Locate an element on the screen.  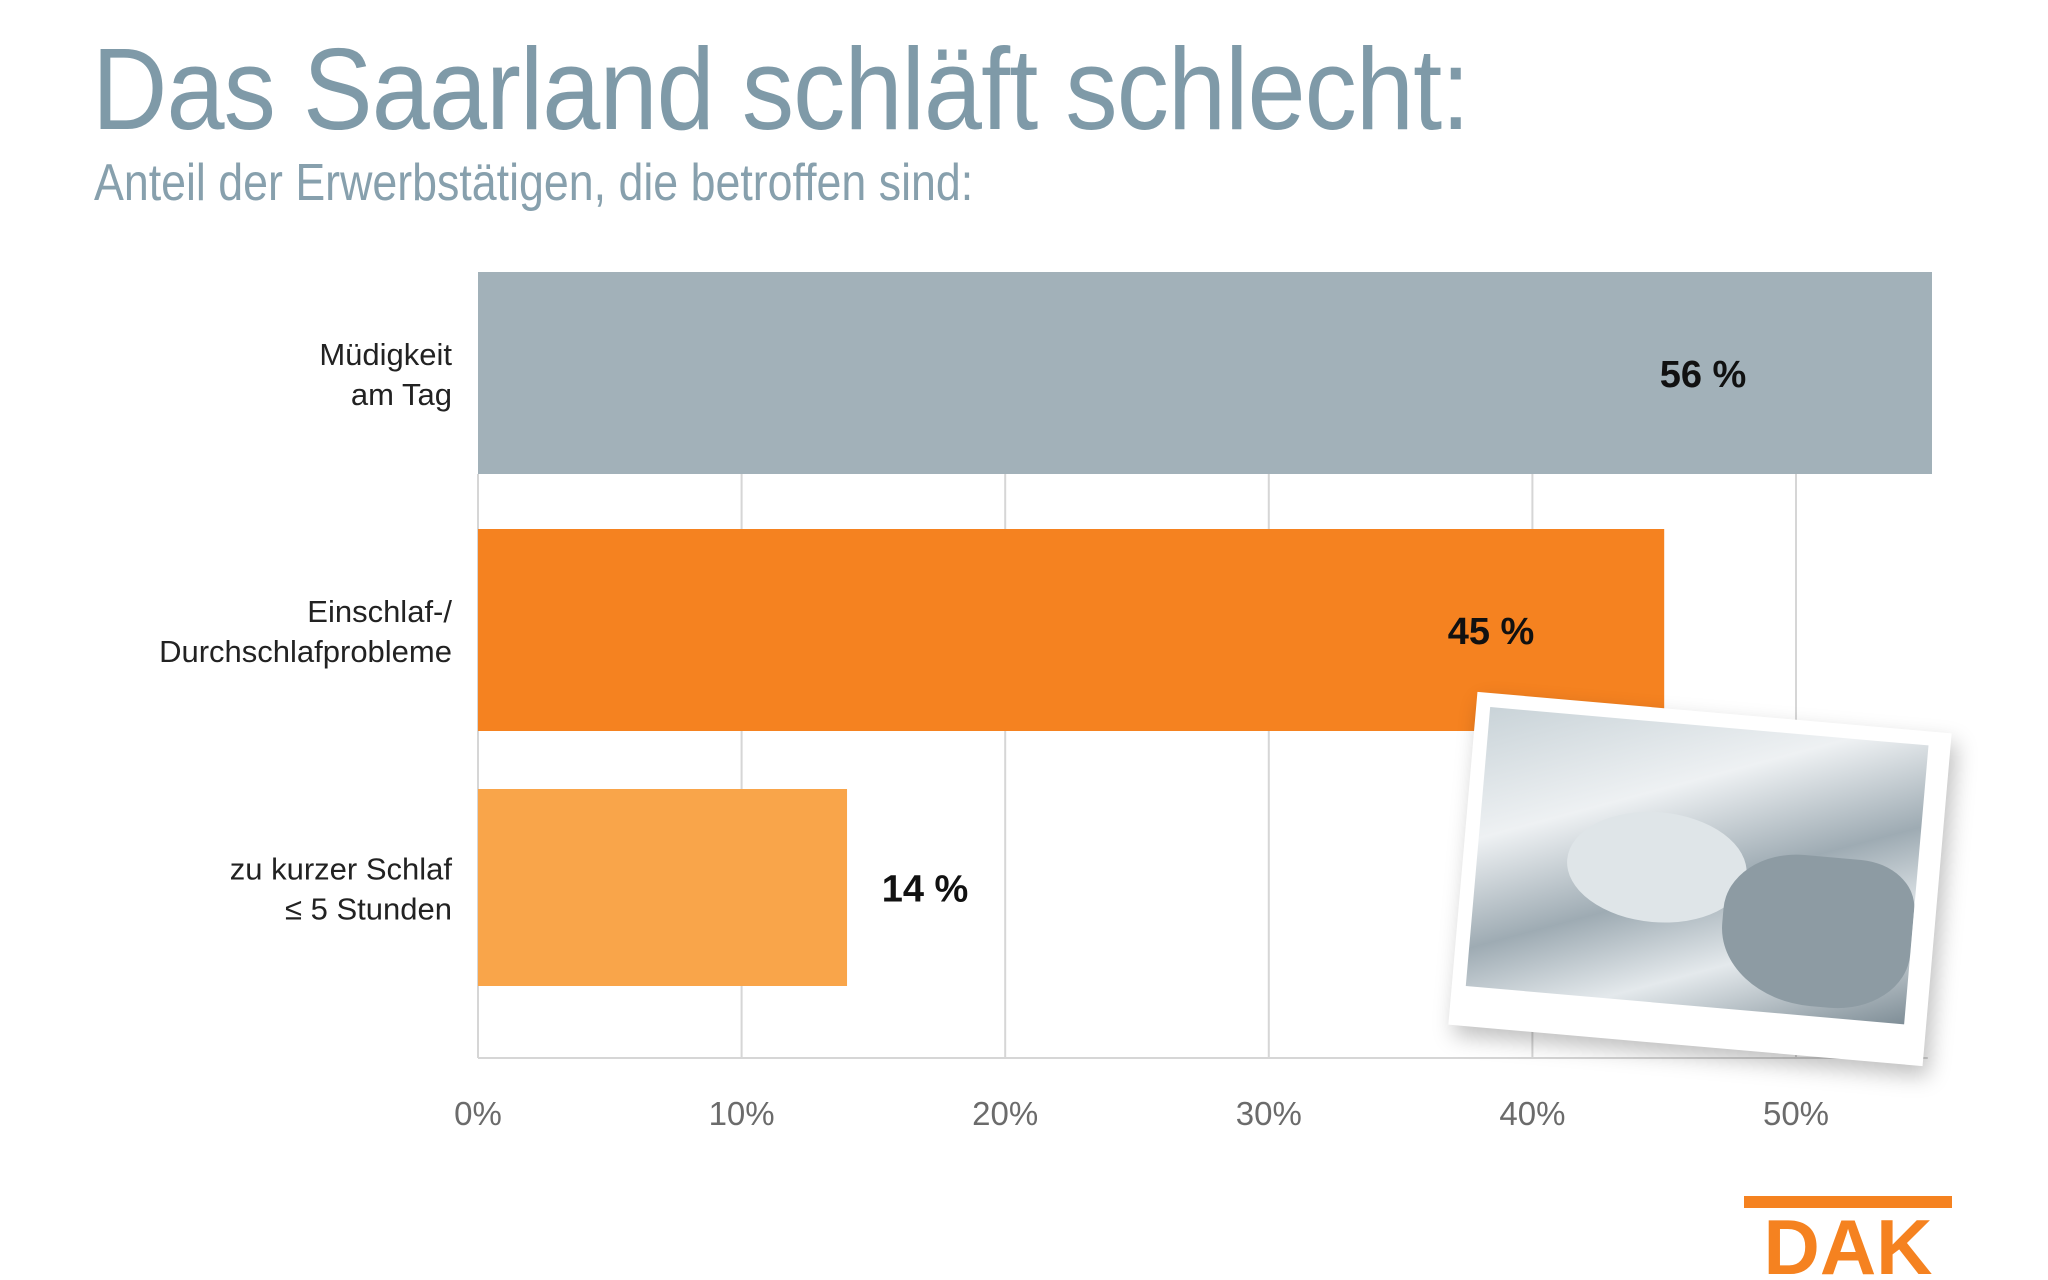
chart-title: Das Saarland schläft schlecht: is located at coordinates (781, 89).